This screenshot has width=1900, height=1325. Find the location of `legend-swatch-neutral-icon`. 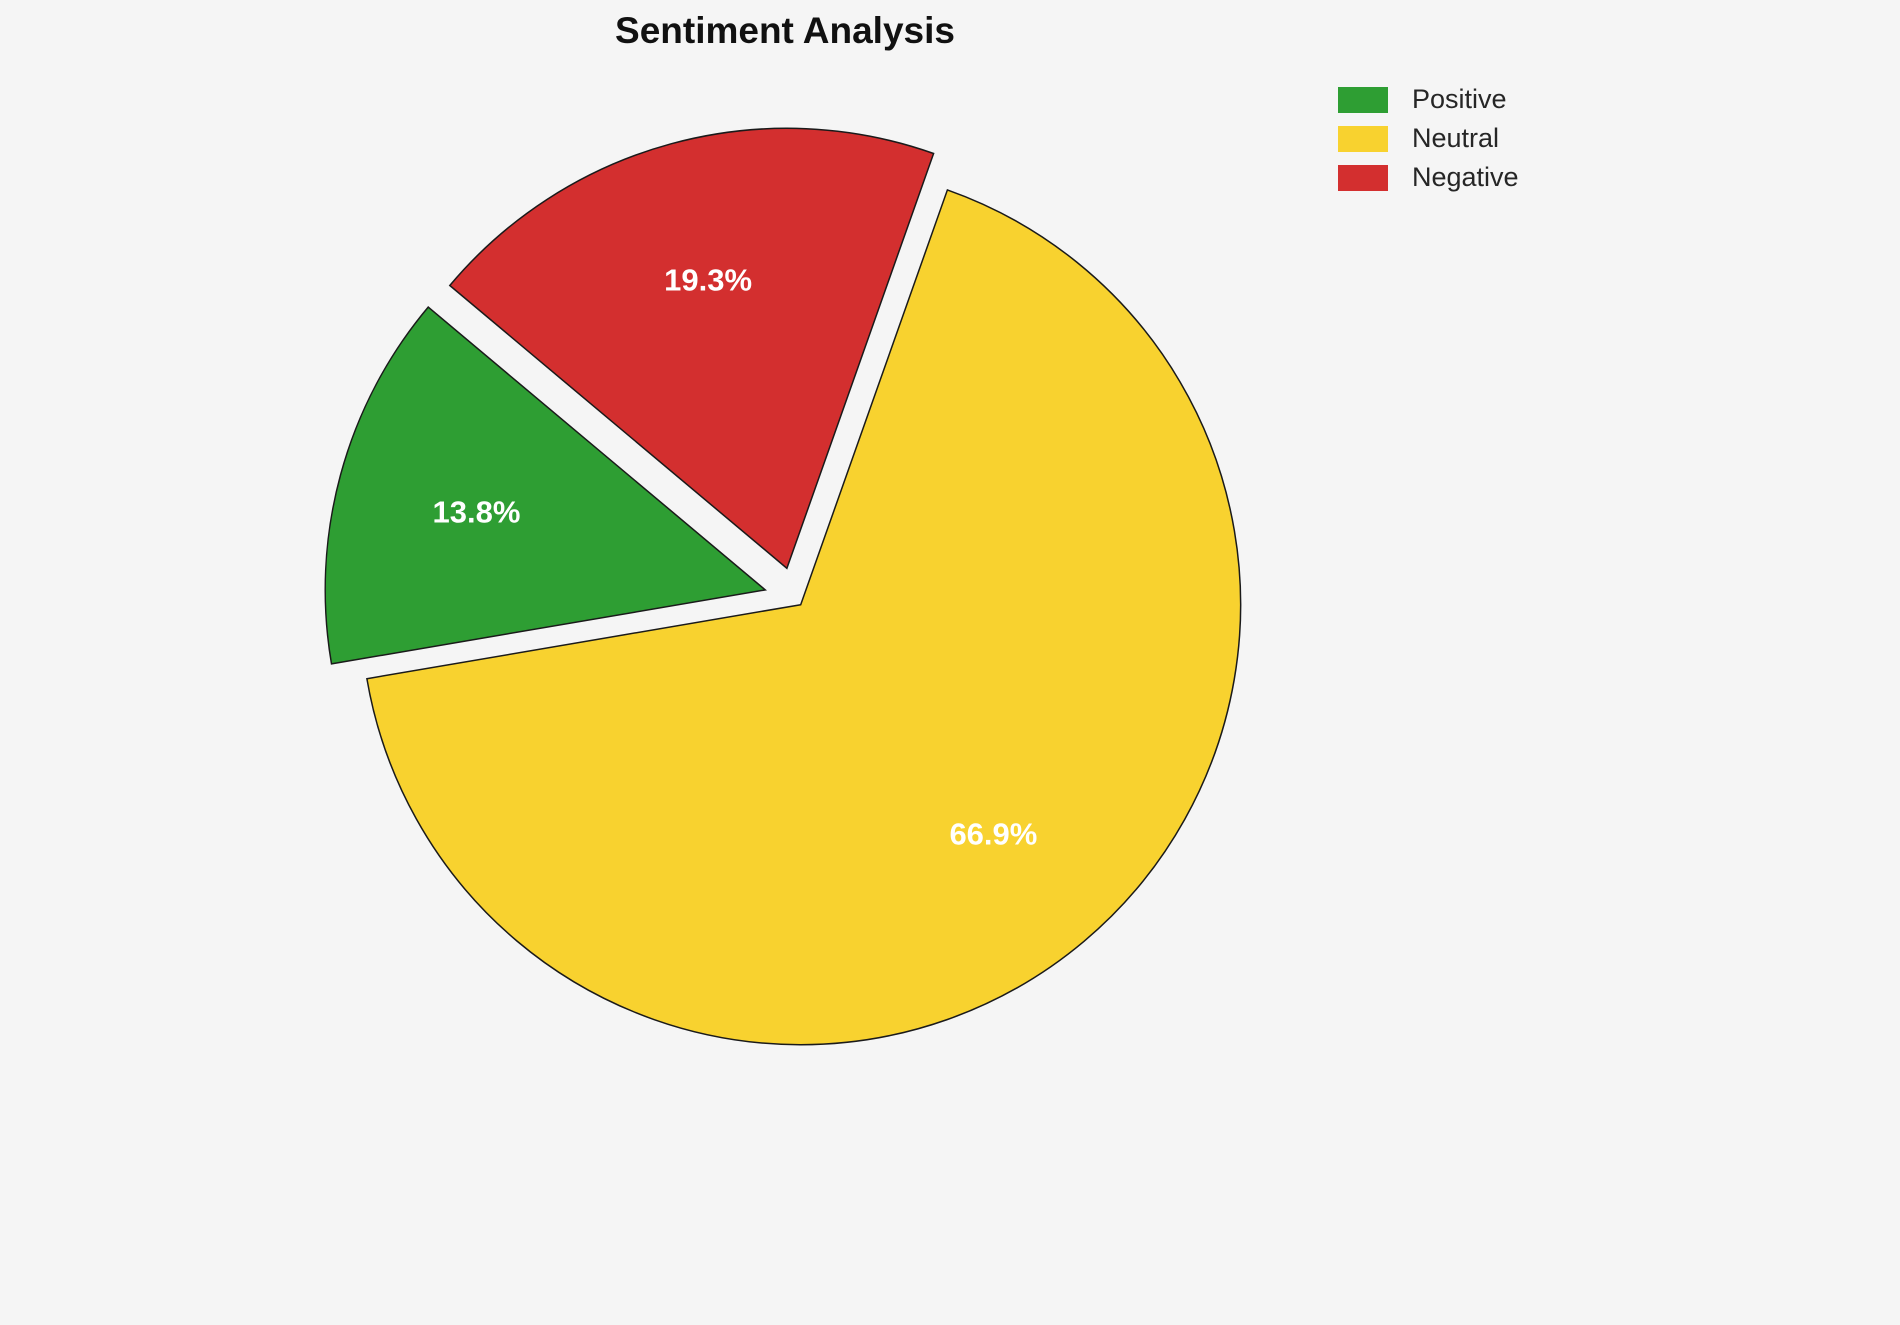

legend-swatch-neutral-icon is located at coordinates (1363, 138).